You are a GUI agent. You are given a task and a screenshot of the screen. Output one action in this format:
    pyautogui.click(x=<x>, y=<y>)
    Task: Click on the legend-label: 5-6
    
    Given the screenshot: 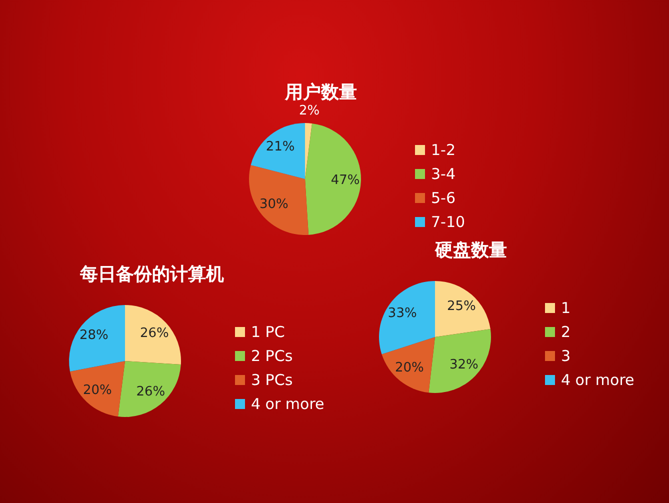 What is the action you would take?
    pyautogui.click(x=443, y=198)
    